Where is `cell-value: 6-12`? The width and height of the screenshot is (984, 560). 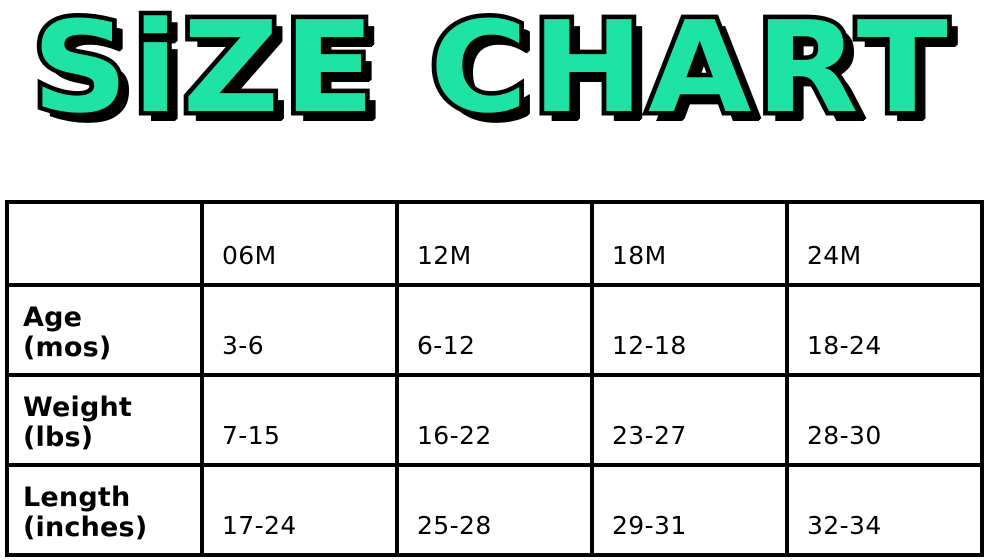
cell-value: 6-12 is located at coordinates (446, 345).